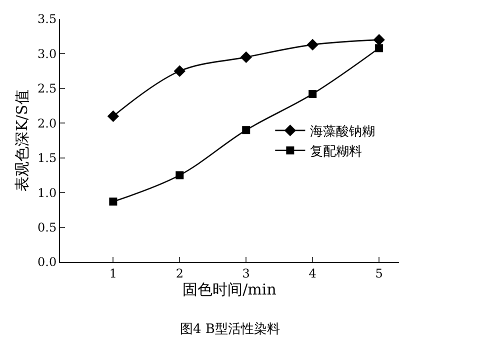  I want to click on x-tick-label: 1, so click(113, 273).